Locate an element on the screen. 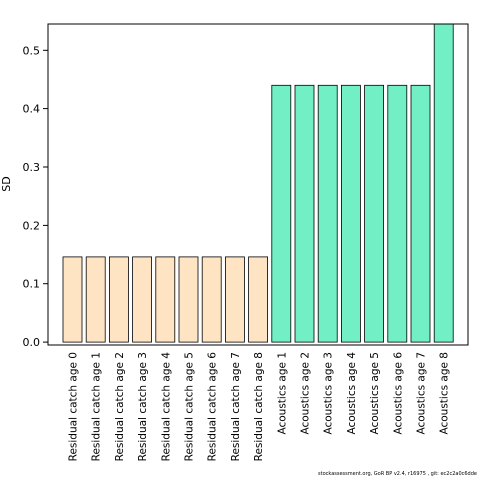 This screenshot has height=480, width=480. y-tick-label-1: 0.1 is located at coordinates (32, 284).